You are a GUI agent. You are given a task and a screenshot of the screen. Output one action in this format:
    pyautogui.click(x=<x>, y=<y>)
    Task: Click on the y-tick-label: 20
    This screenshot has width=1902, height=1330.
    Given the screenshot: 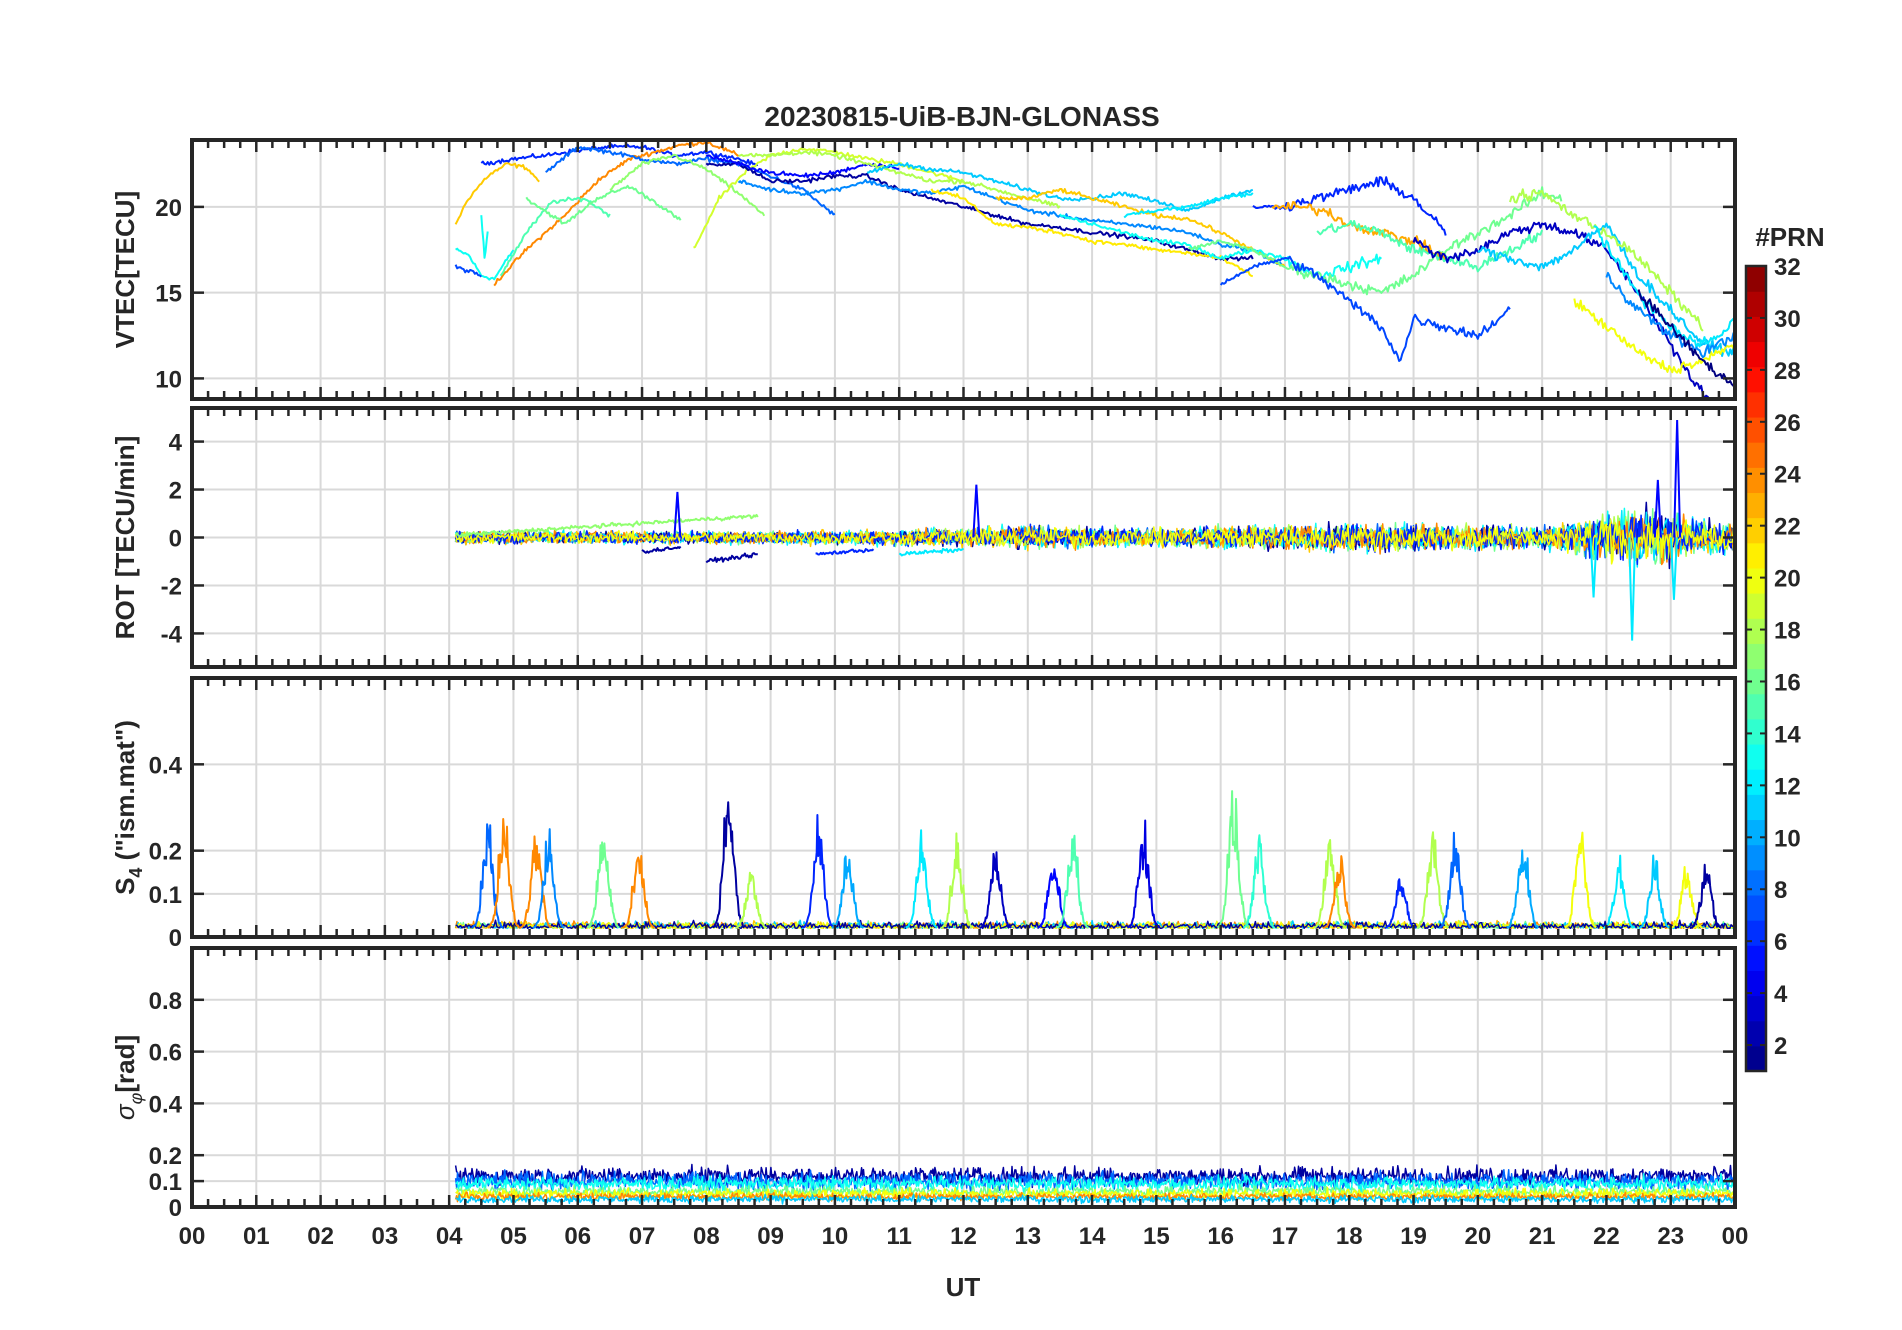 What is the action you would take?
    pyautogui.click(x=168, y=208)
    